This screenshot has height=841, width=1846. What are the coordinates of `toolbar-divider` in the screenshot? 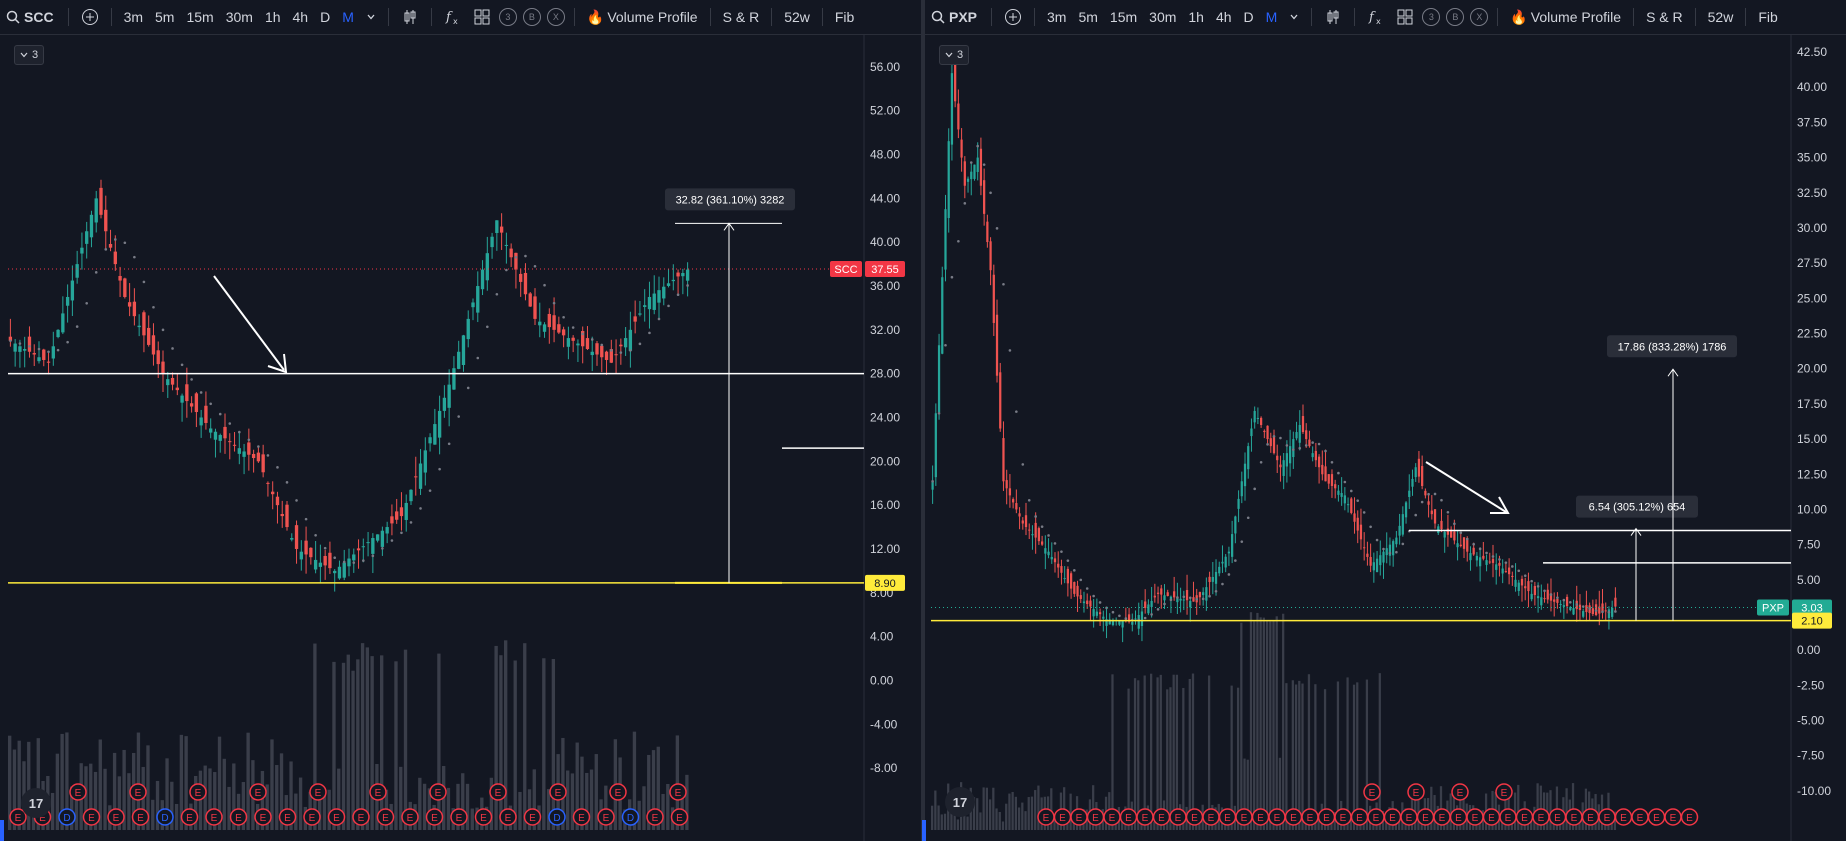 It's located at (1035, 17).